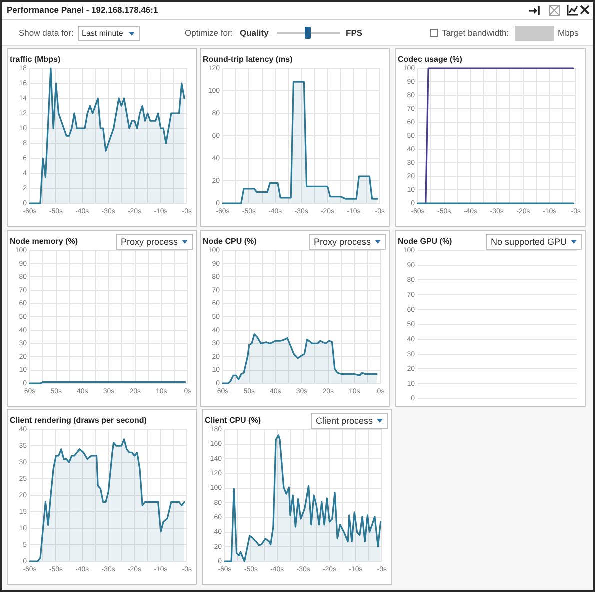 This screenshot has height=594, width=595. Describe the element at coordinates (79, 421) in the screenshot. I see `chart-title: Client rendering (draws per second)` at that location.